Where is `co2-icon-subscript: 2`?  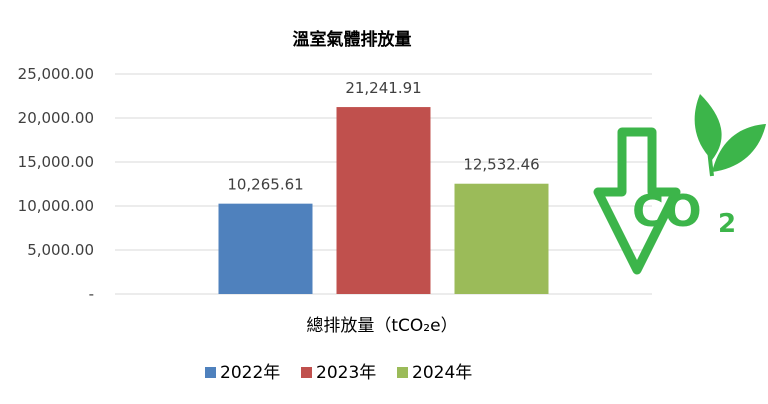 co2-icon-subscript: 2 is located at coordinates (727, 224).